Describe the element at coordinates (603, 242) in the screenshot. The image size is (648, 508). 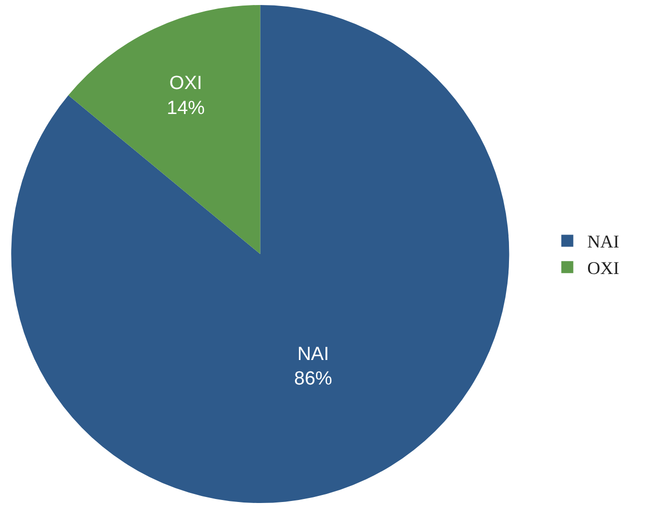
I see `legend-label: NAI` at that location.